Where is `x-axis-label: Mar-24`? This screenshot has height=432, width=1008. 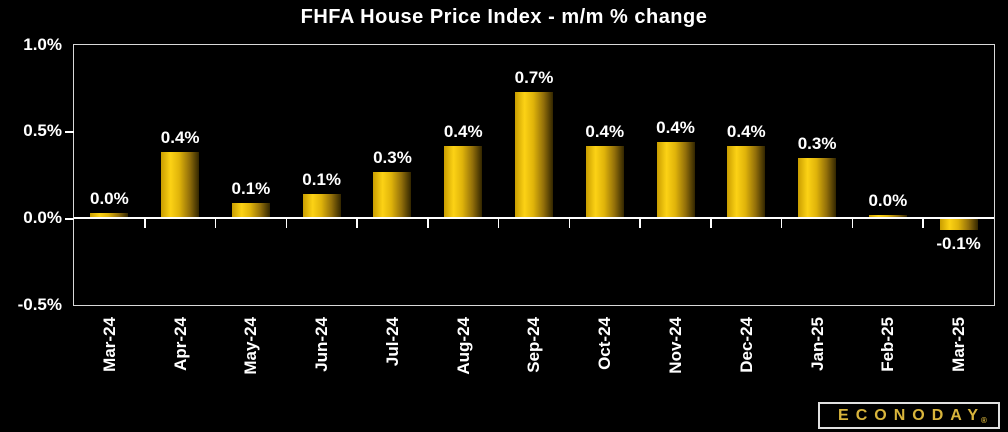 x-axis-label: Mar-24 is located at coordinates (110, 344).